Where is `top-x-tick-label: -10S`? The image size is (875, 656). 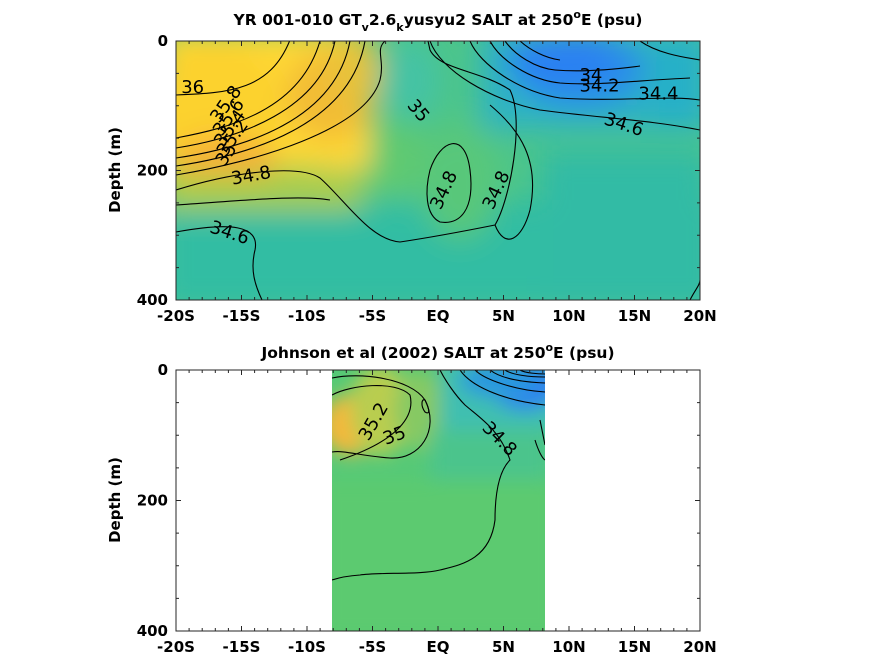
top-x-tick-label: -10S is located at coordinates (307, 316).